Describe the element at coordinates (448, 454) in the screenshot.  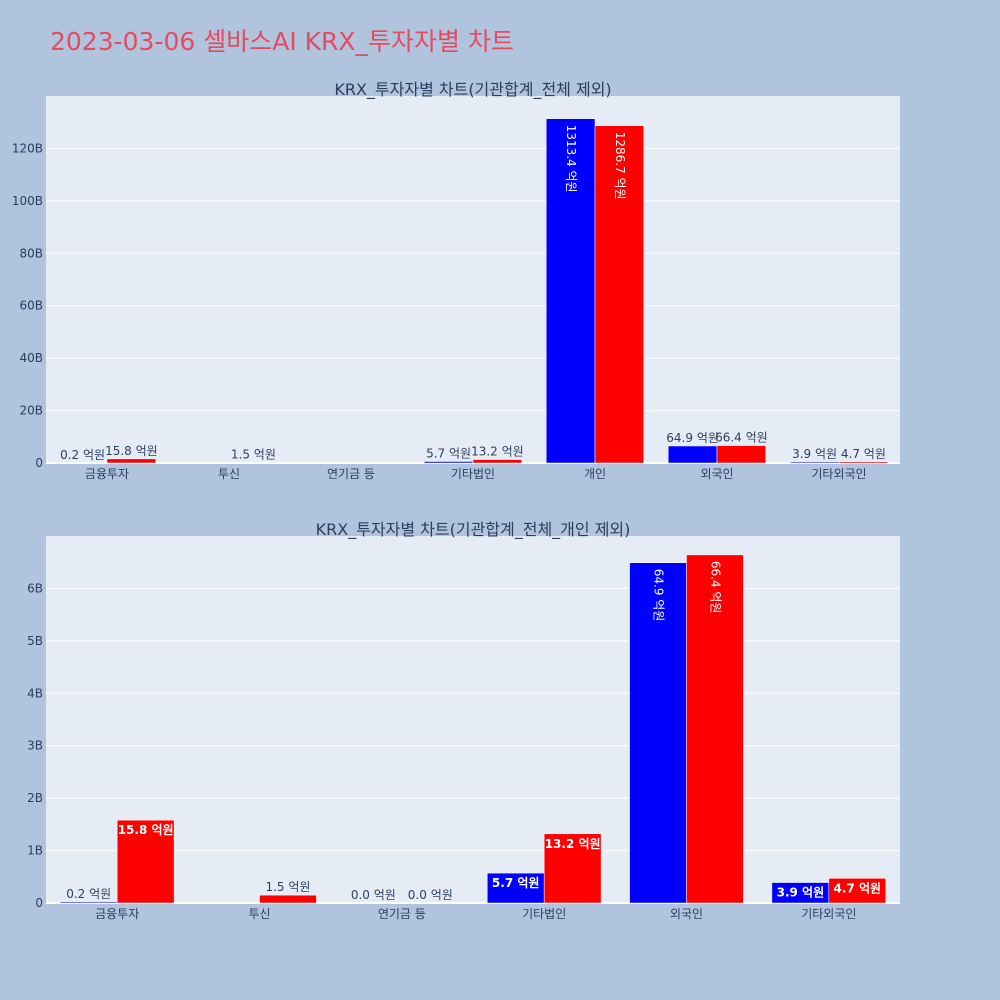
I see `chart1-bar-label: 5.7 억원` at that location.